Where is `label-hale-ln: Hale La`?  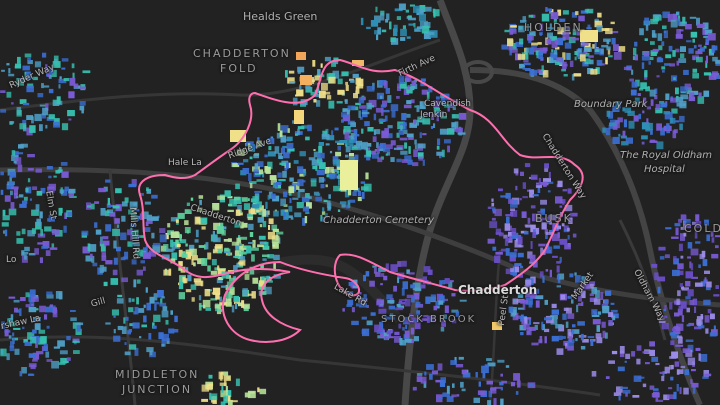
label-hale-ln: Hale La is located at coordinates (185, 163).